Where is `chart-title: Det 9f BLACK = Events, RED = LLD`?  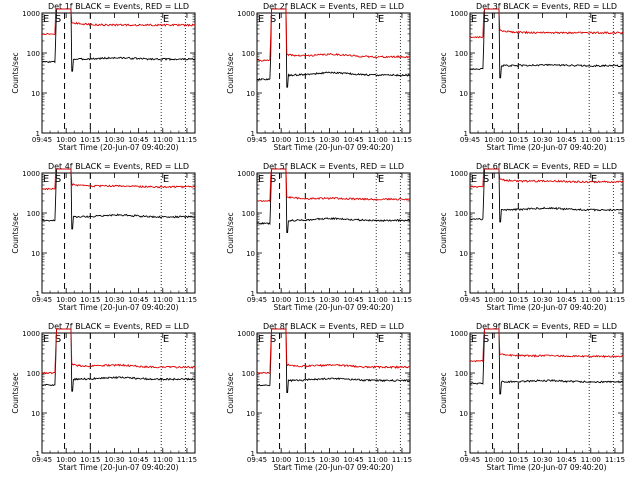
chart-title: Det 9f BLACK = Events, RED = LLD is located at coordinates (546, 326).